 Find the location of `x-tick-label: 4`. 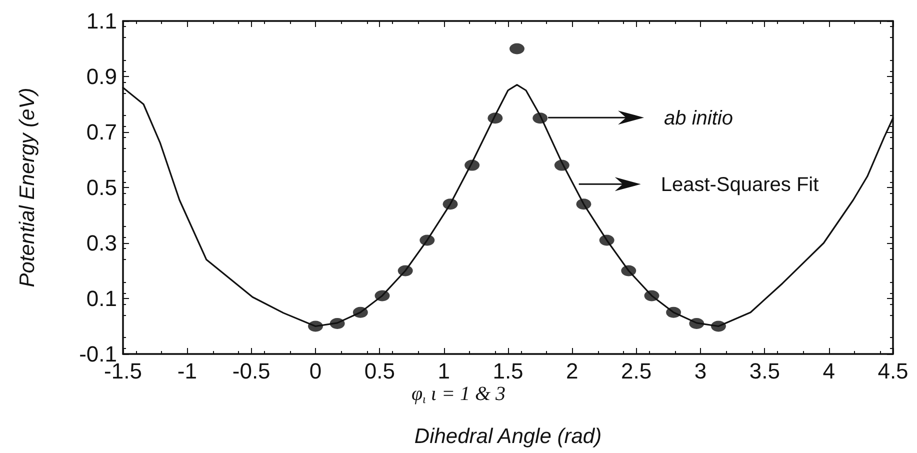

x-tick-label: 4 is located at coordinates (828, 371).